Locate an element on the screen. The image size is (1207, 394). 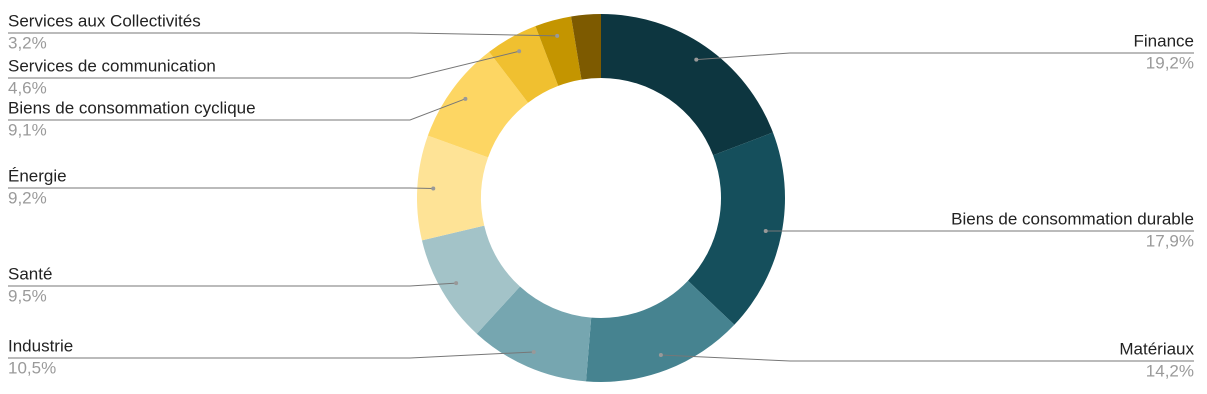
slice-value-label: 10,5% is located at coordinates (32, 367).